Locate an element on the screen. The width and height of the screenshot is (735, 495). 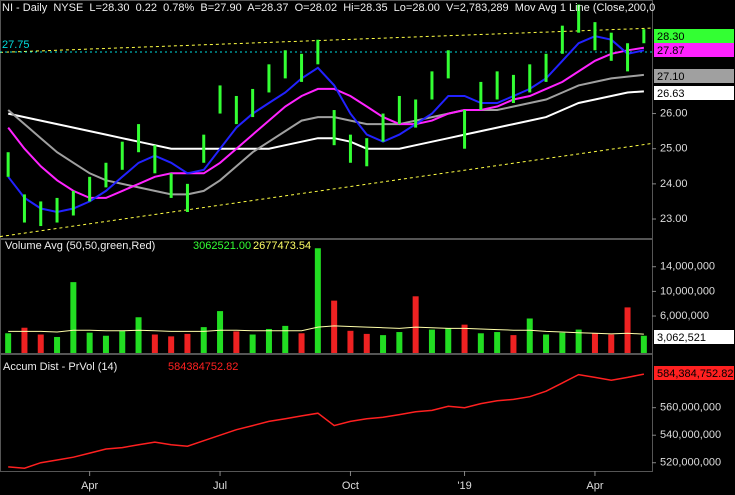
x-tick-label: '19 is located at coordinates (464, 486).